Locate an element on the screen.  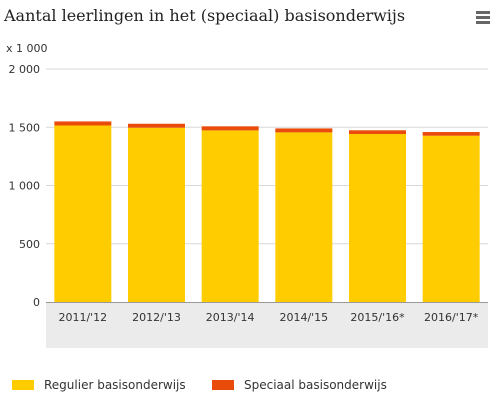
legend-item-speciaal: Speciaal basisonderwijs is located at coordinates (299, 385).